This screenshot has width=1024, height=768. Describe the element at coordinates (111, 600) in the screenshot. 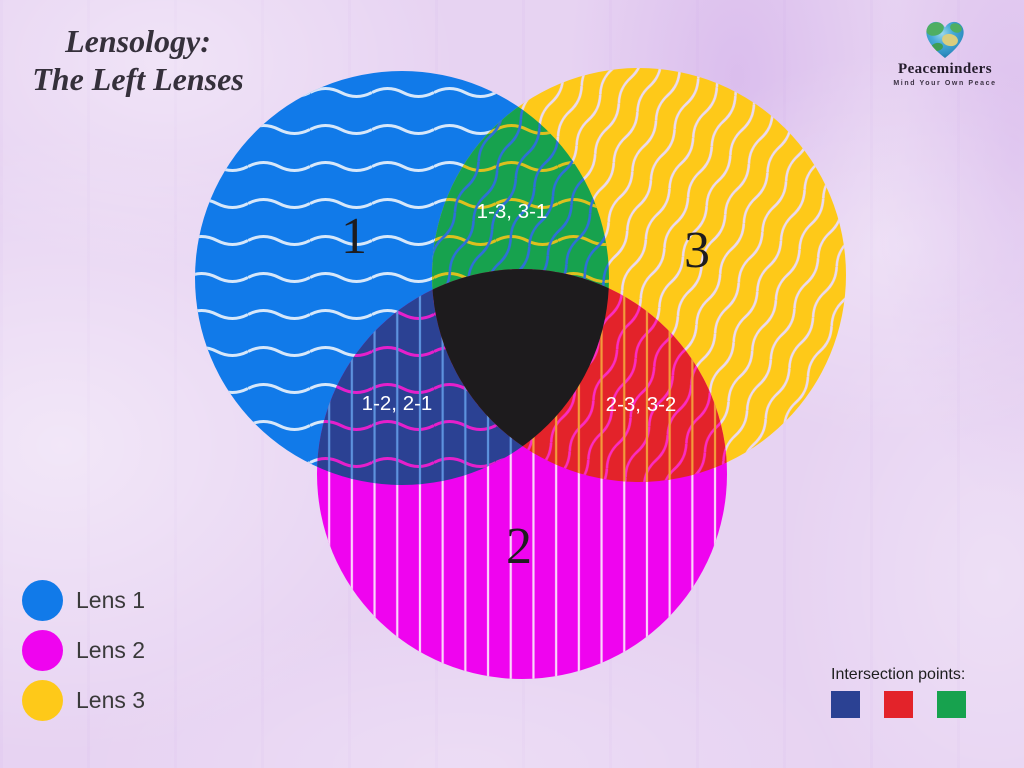

I see `lens-1-label: Lens 1` at that location.